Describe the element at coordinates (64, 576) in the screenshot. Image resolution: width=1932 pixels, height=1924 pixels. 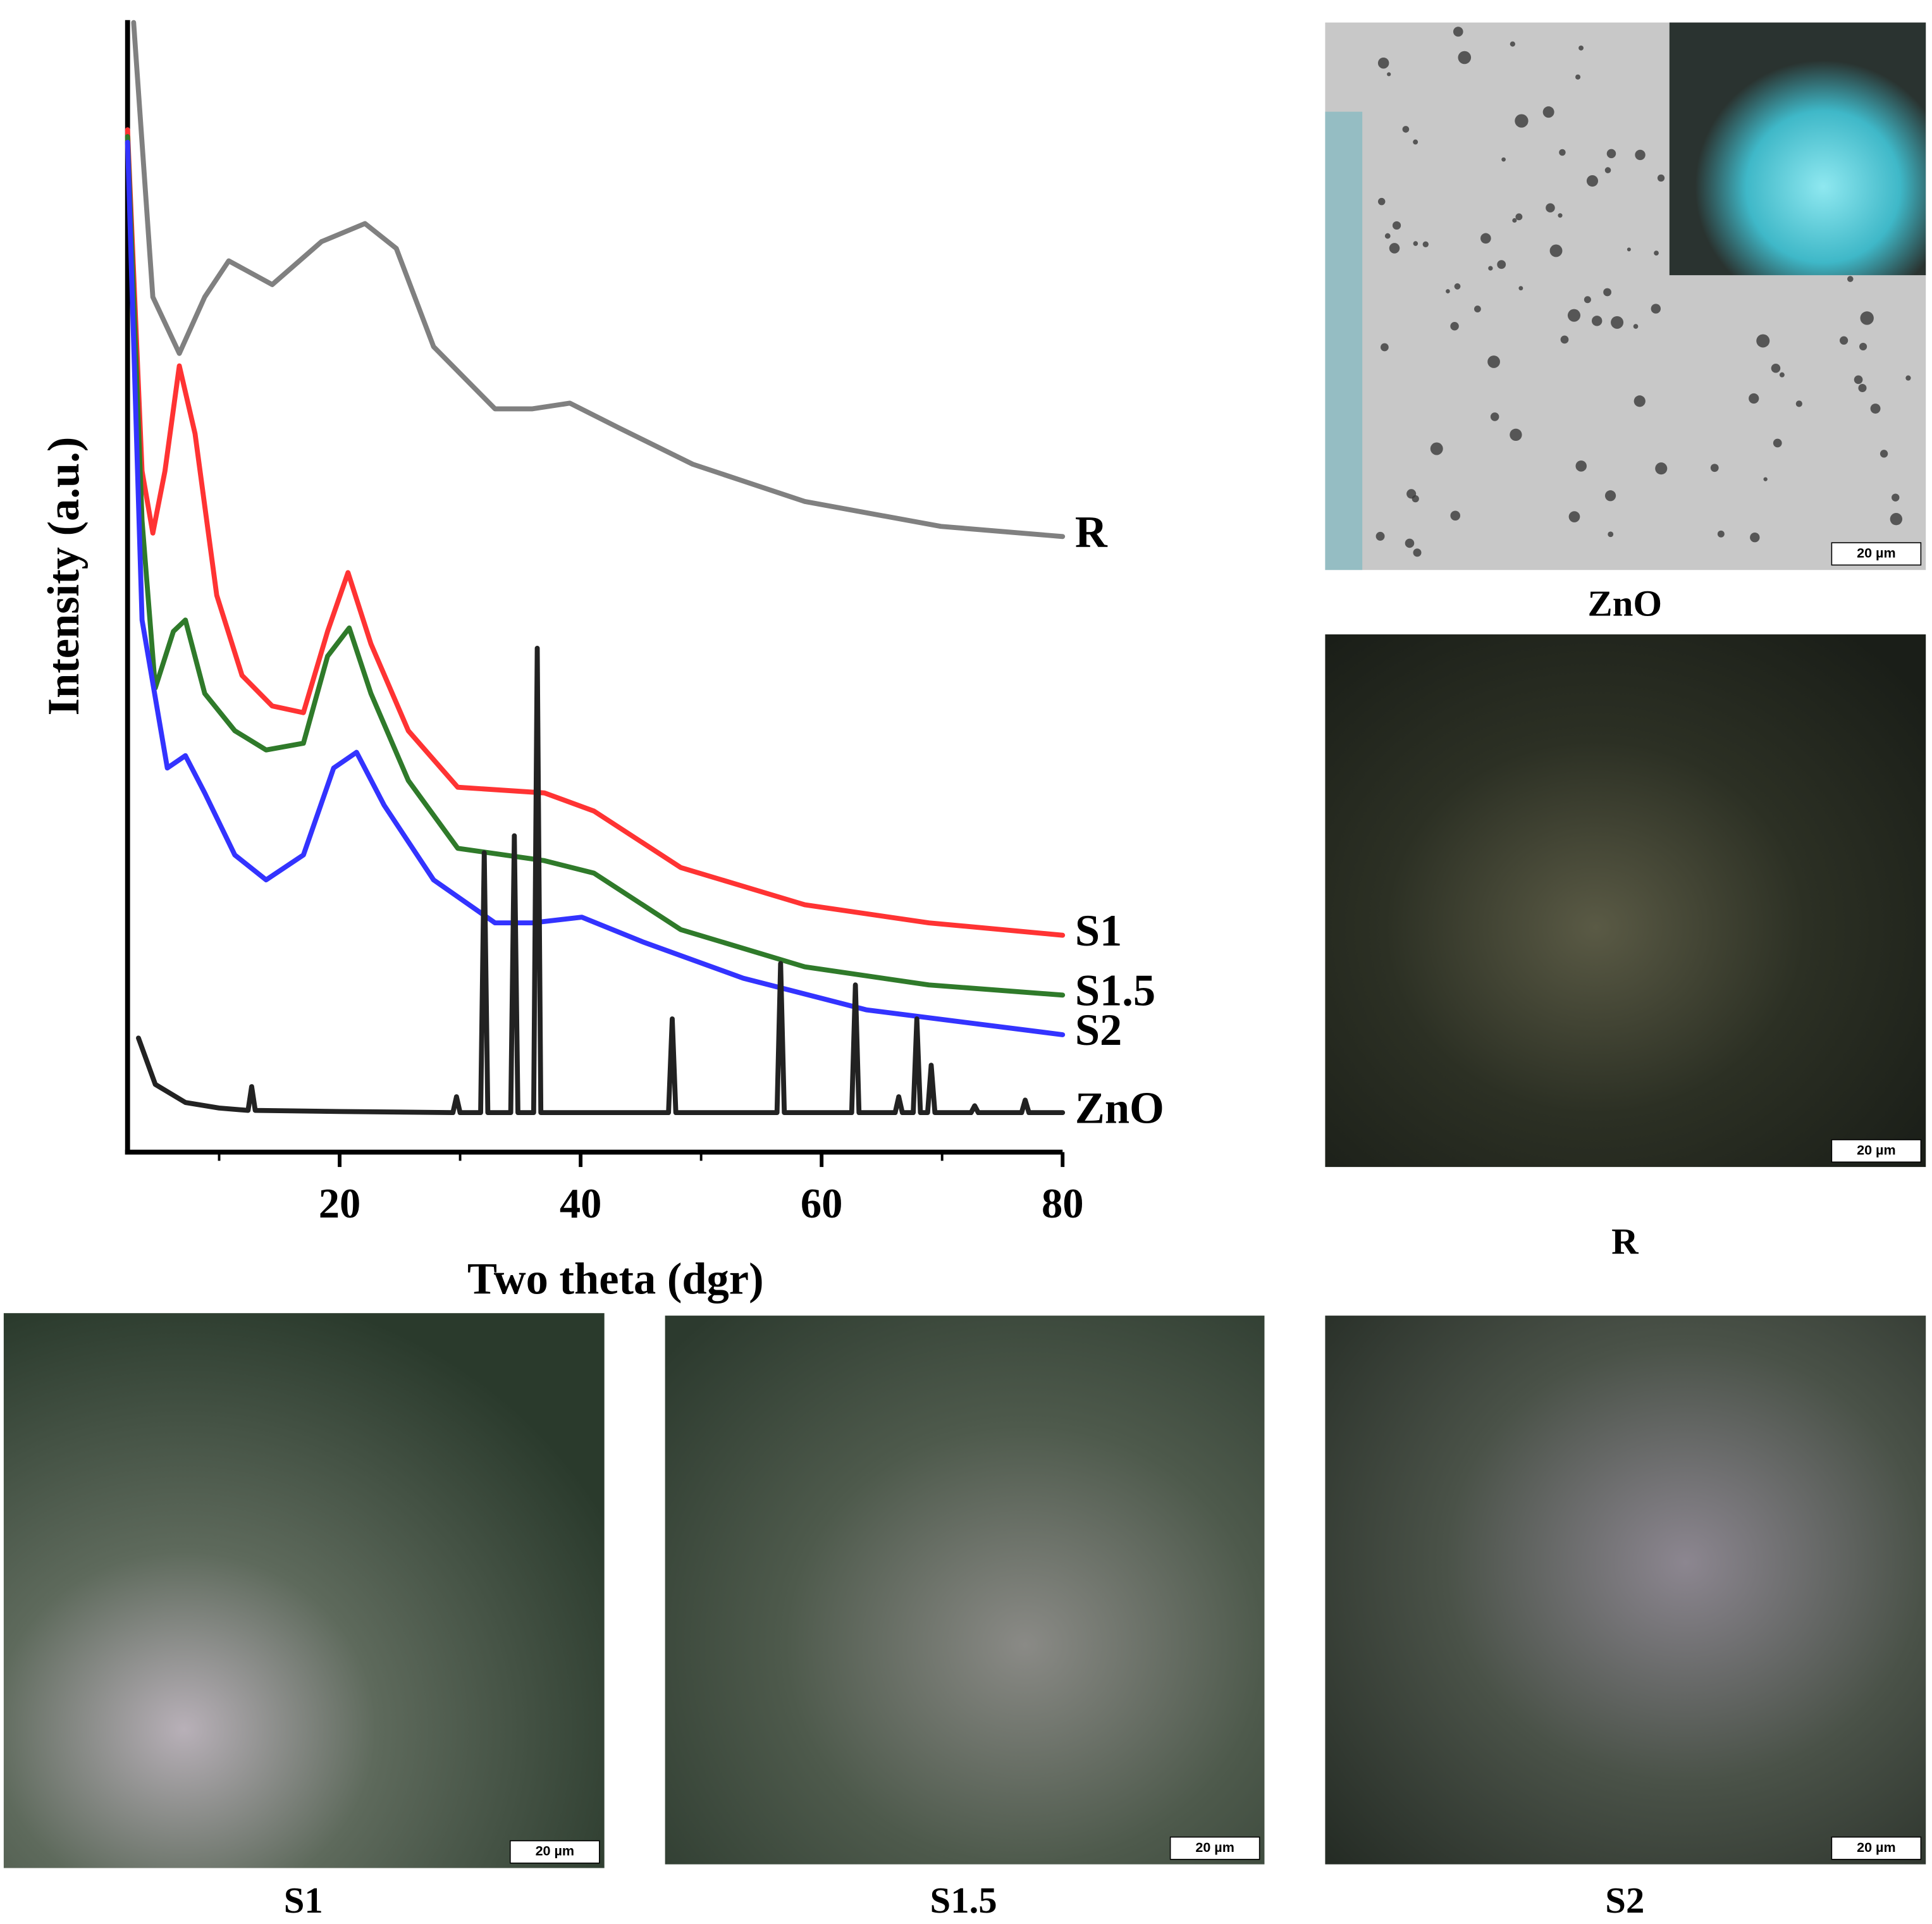
I see `y-axis-label: Intensity (a.u.)` at that location.